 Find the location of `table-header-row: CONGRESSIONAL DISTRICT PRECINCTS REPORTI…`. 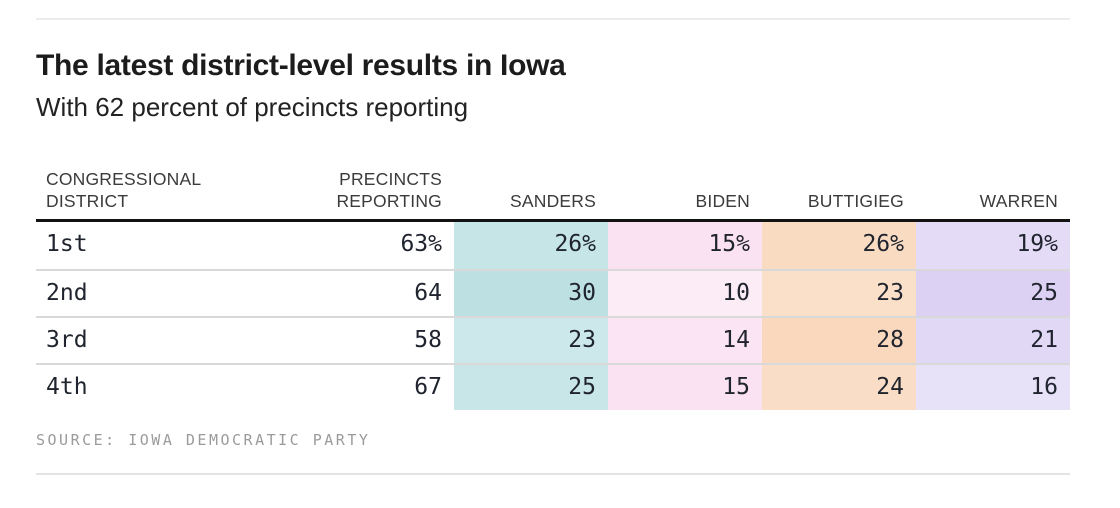

table-header-row: CONGRESSIONAL DISTRICT PRECINCTS REPORTI… is located at coordinates (553, 195).